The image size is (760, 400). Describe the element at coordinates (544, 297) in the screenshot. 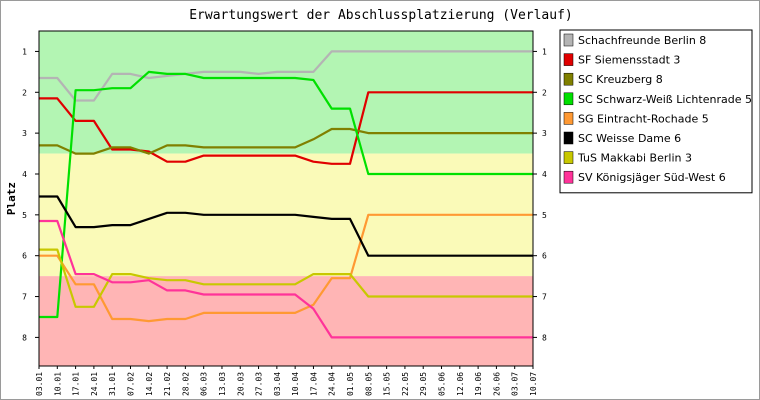

I see `y-tick-label-right: 7` at that location.